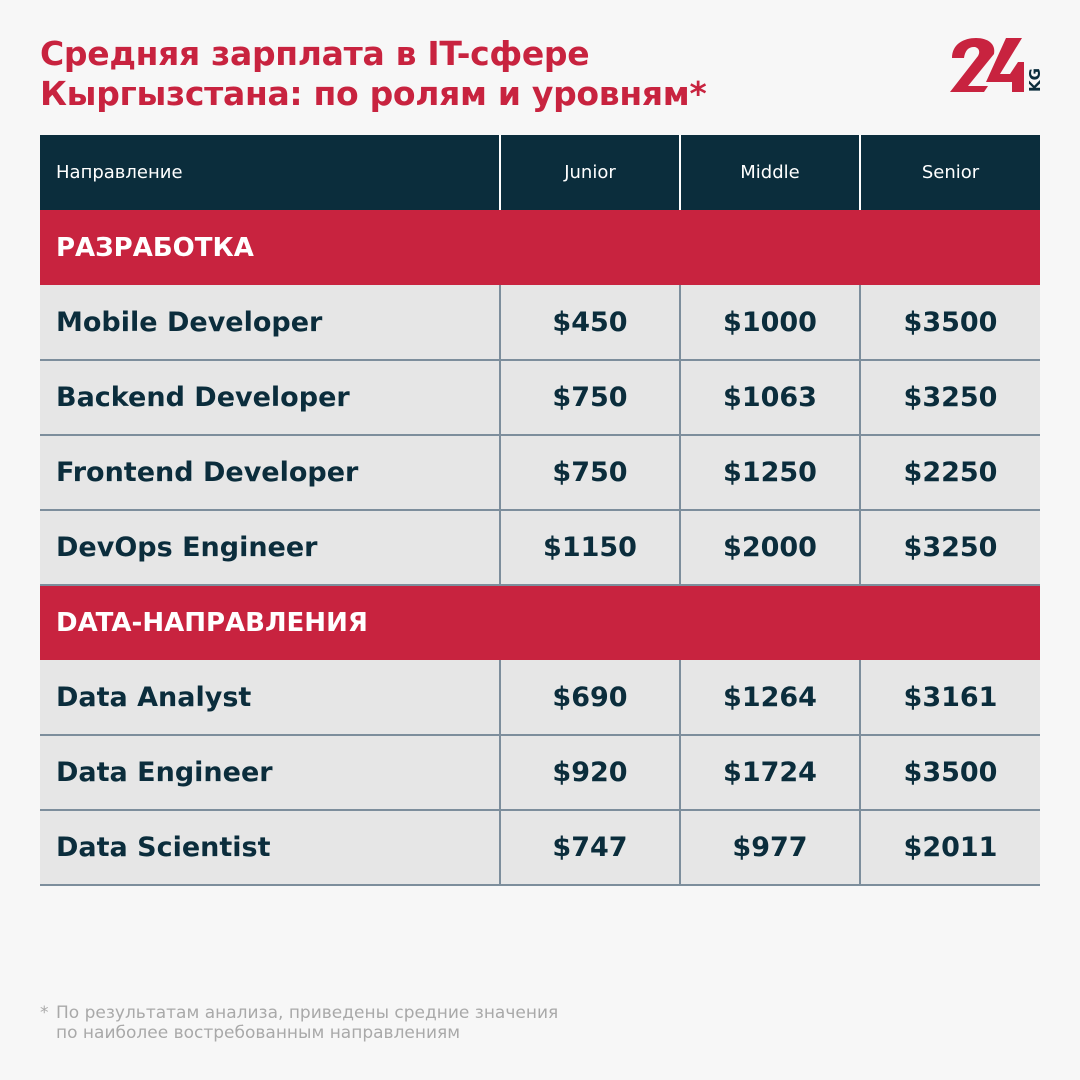 This screenshot has height=1080, width=1080. What do you see at coordinates (769, 548) in the screenshot?
I see `middle-salary: $2000` at bounding box center [769, 548].